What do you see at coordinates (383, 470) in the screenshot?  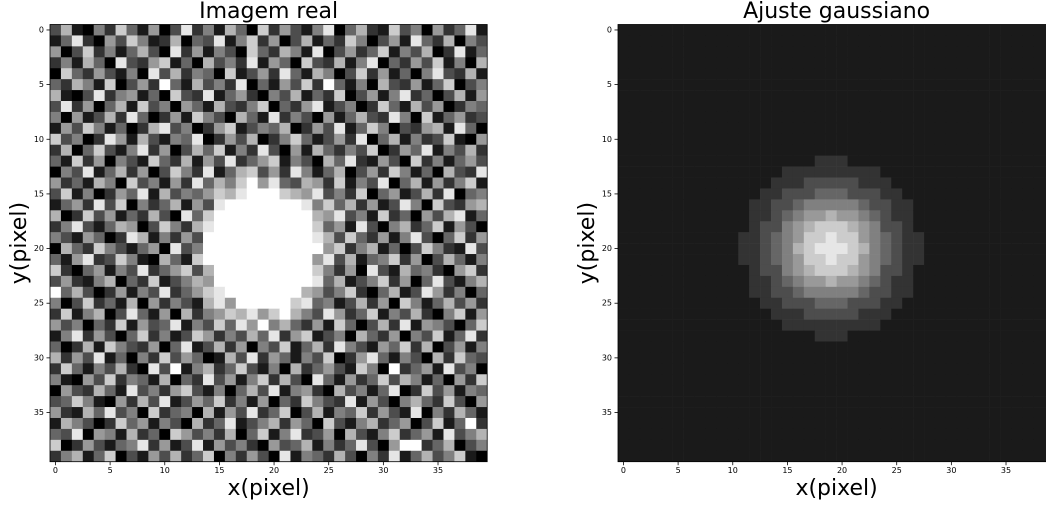 I see `x-tick-label: 30` at bounding box center [383, 470].